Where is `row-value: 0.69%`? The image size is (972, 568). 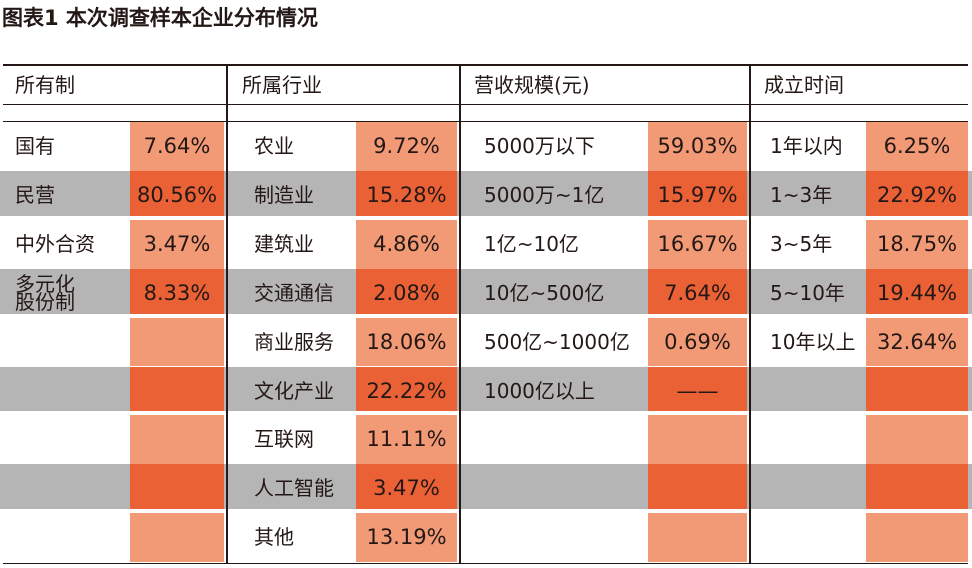
row-value: 0.69% is located at coordinates (697, 341).